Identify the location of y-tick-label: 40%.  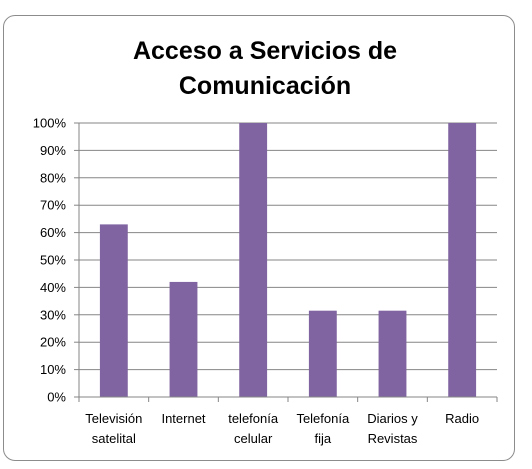
(53, 287).